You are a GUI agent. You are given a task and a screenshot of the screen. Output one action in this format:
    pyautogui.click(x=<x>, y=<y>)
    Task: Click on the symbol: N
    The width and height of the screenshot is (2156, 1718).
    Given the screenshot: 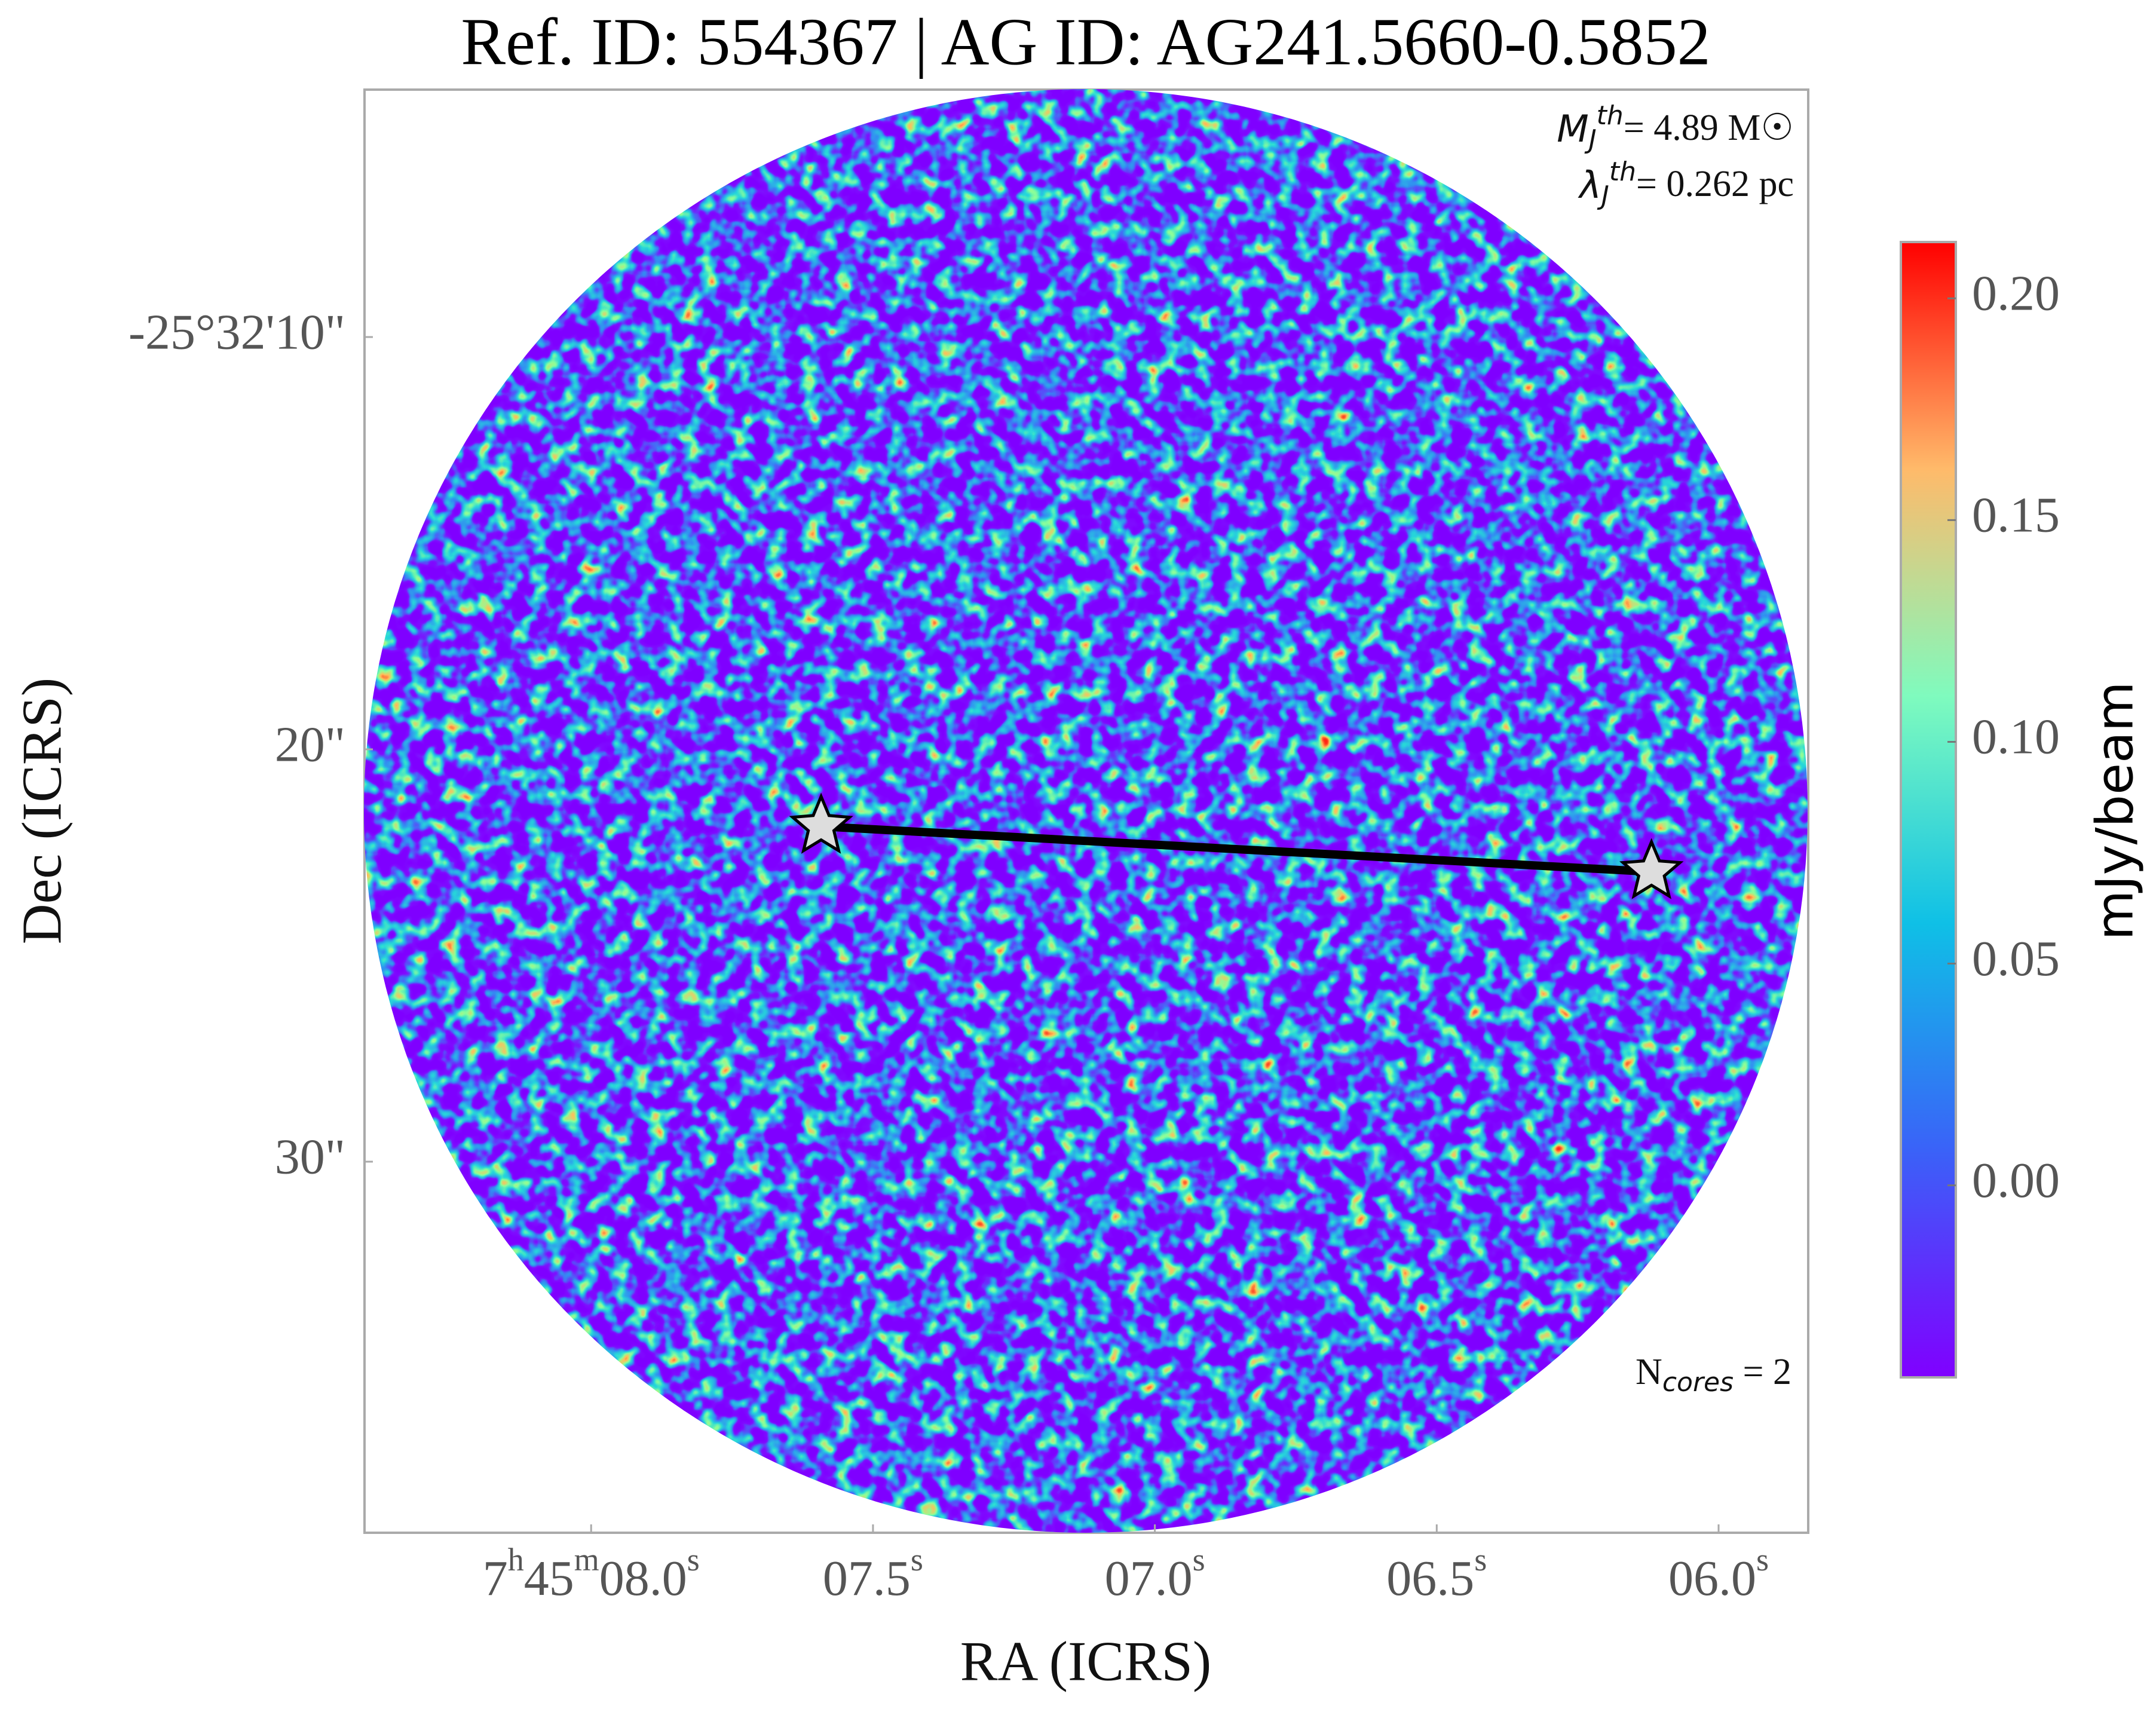 What is the action you would take?
    pyautogui.click(x=1649, y=1372)
    